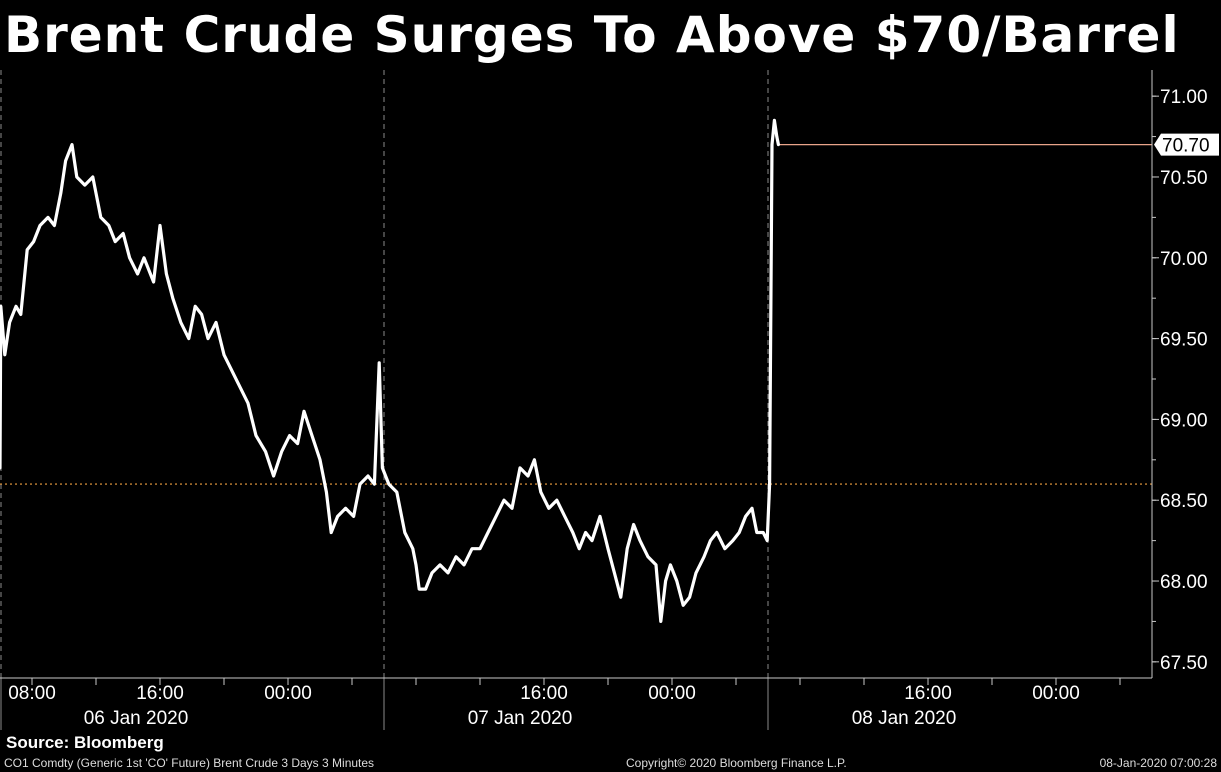 The image size is (1221, 772). I want to click on x-day-label: 06 Jan 2020, so click(136, 718).